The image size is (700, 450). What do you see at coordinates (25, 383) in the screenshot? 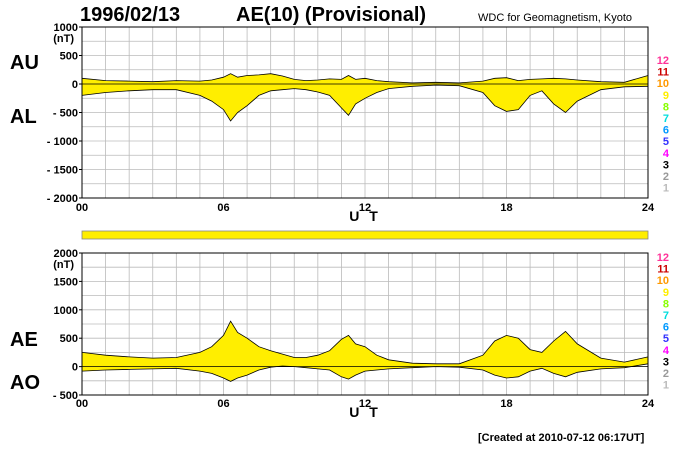
I see `series-label-ao: AO` at bounding box center [25, 383].